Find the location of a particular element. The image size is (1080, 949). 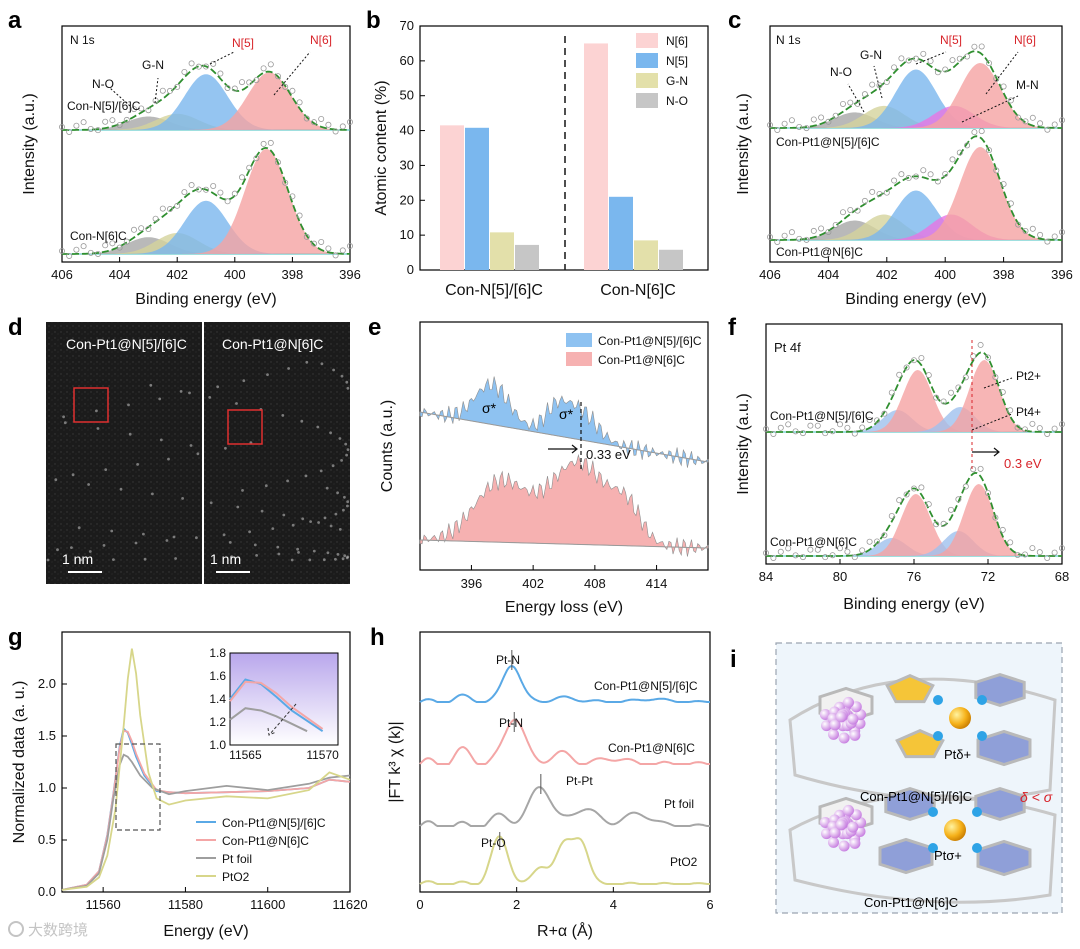

peak-N[5] is located at coordinates (206, 227).